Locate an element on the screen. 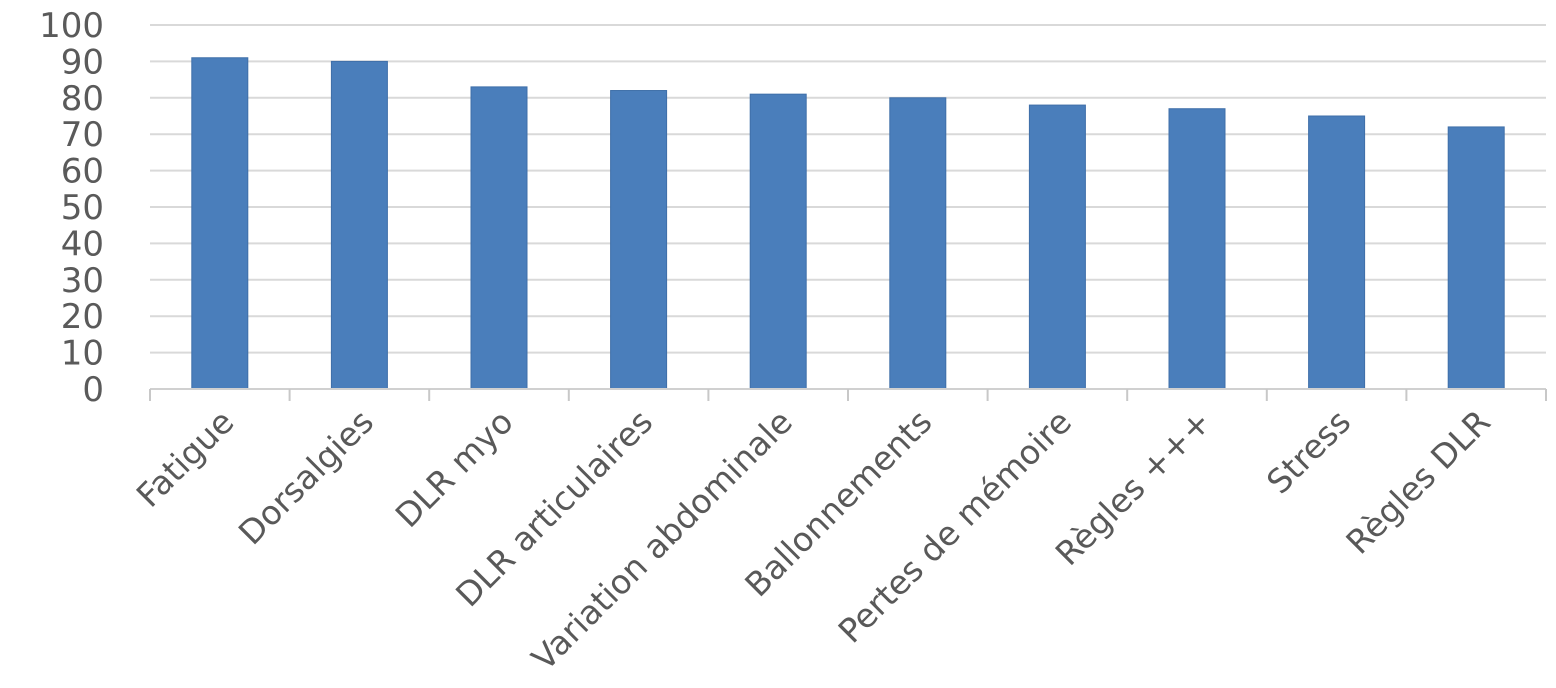  y-tick-label: 80 is located at coordinates (82, 99).